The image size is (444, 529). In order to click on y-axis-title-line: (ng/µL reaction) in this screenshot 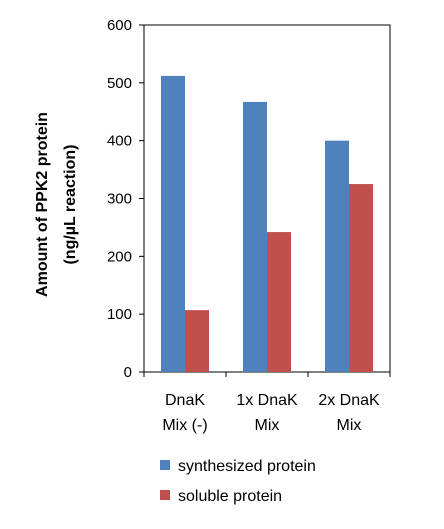, I will do `click(70, 204)`.